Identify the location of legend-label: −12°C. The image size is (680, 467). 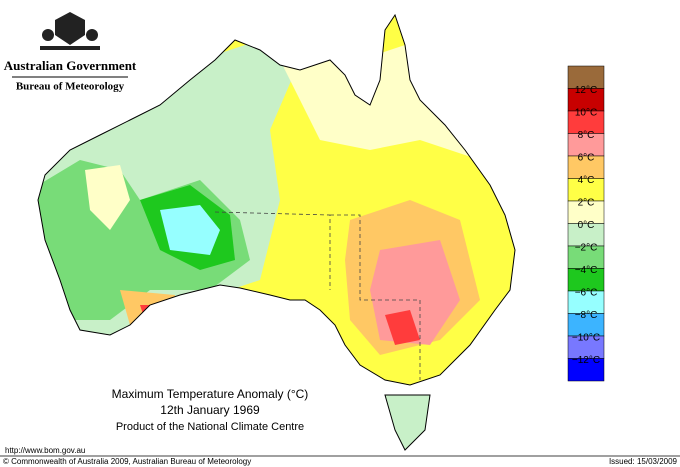
(586, 360).